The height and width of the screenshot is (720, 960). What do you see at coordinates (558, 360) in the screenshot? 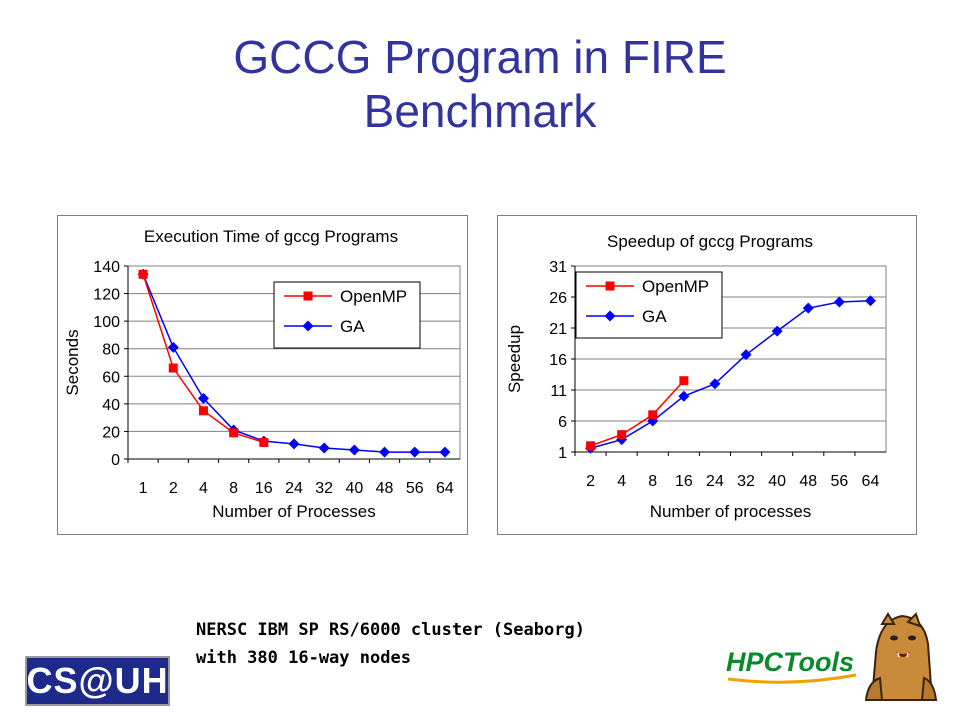
I see `y-tick-label: 16` at bounding box center [558, 360].